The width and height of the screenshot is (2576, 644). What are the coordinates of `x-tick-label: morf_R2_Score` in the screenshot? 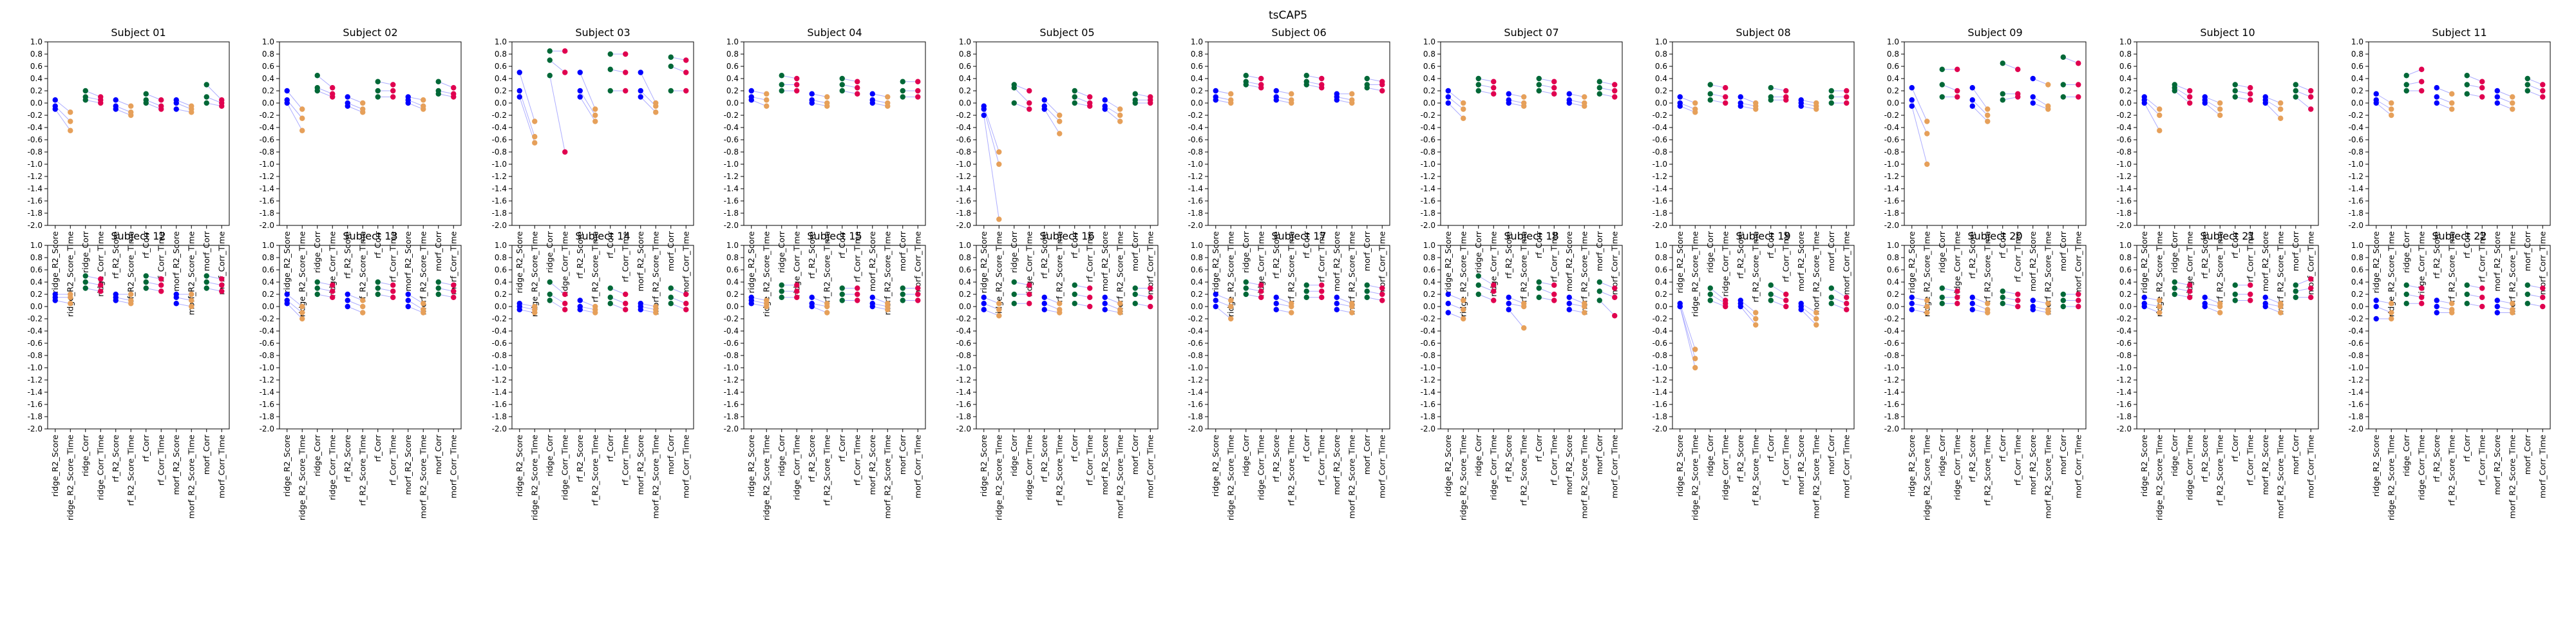 It's located at (2497, 261).